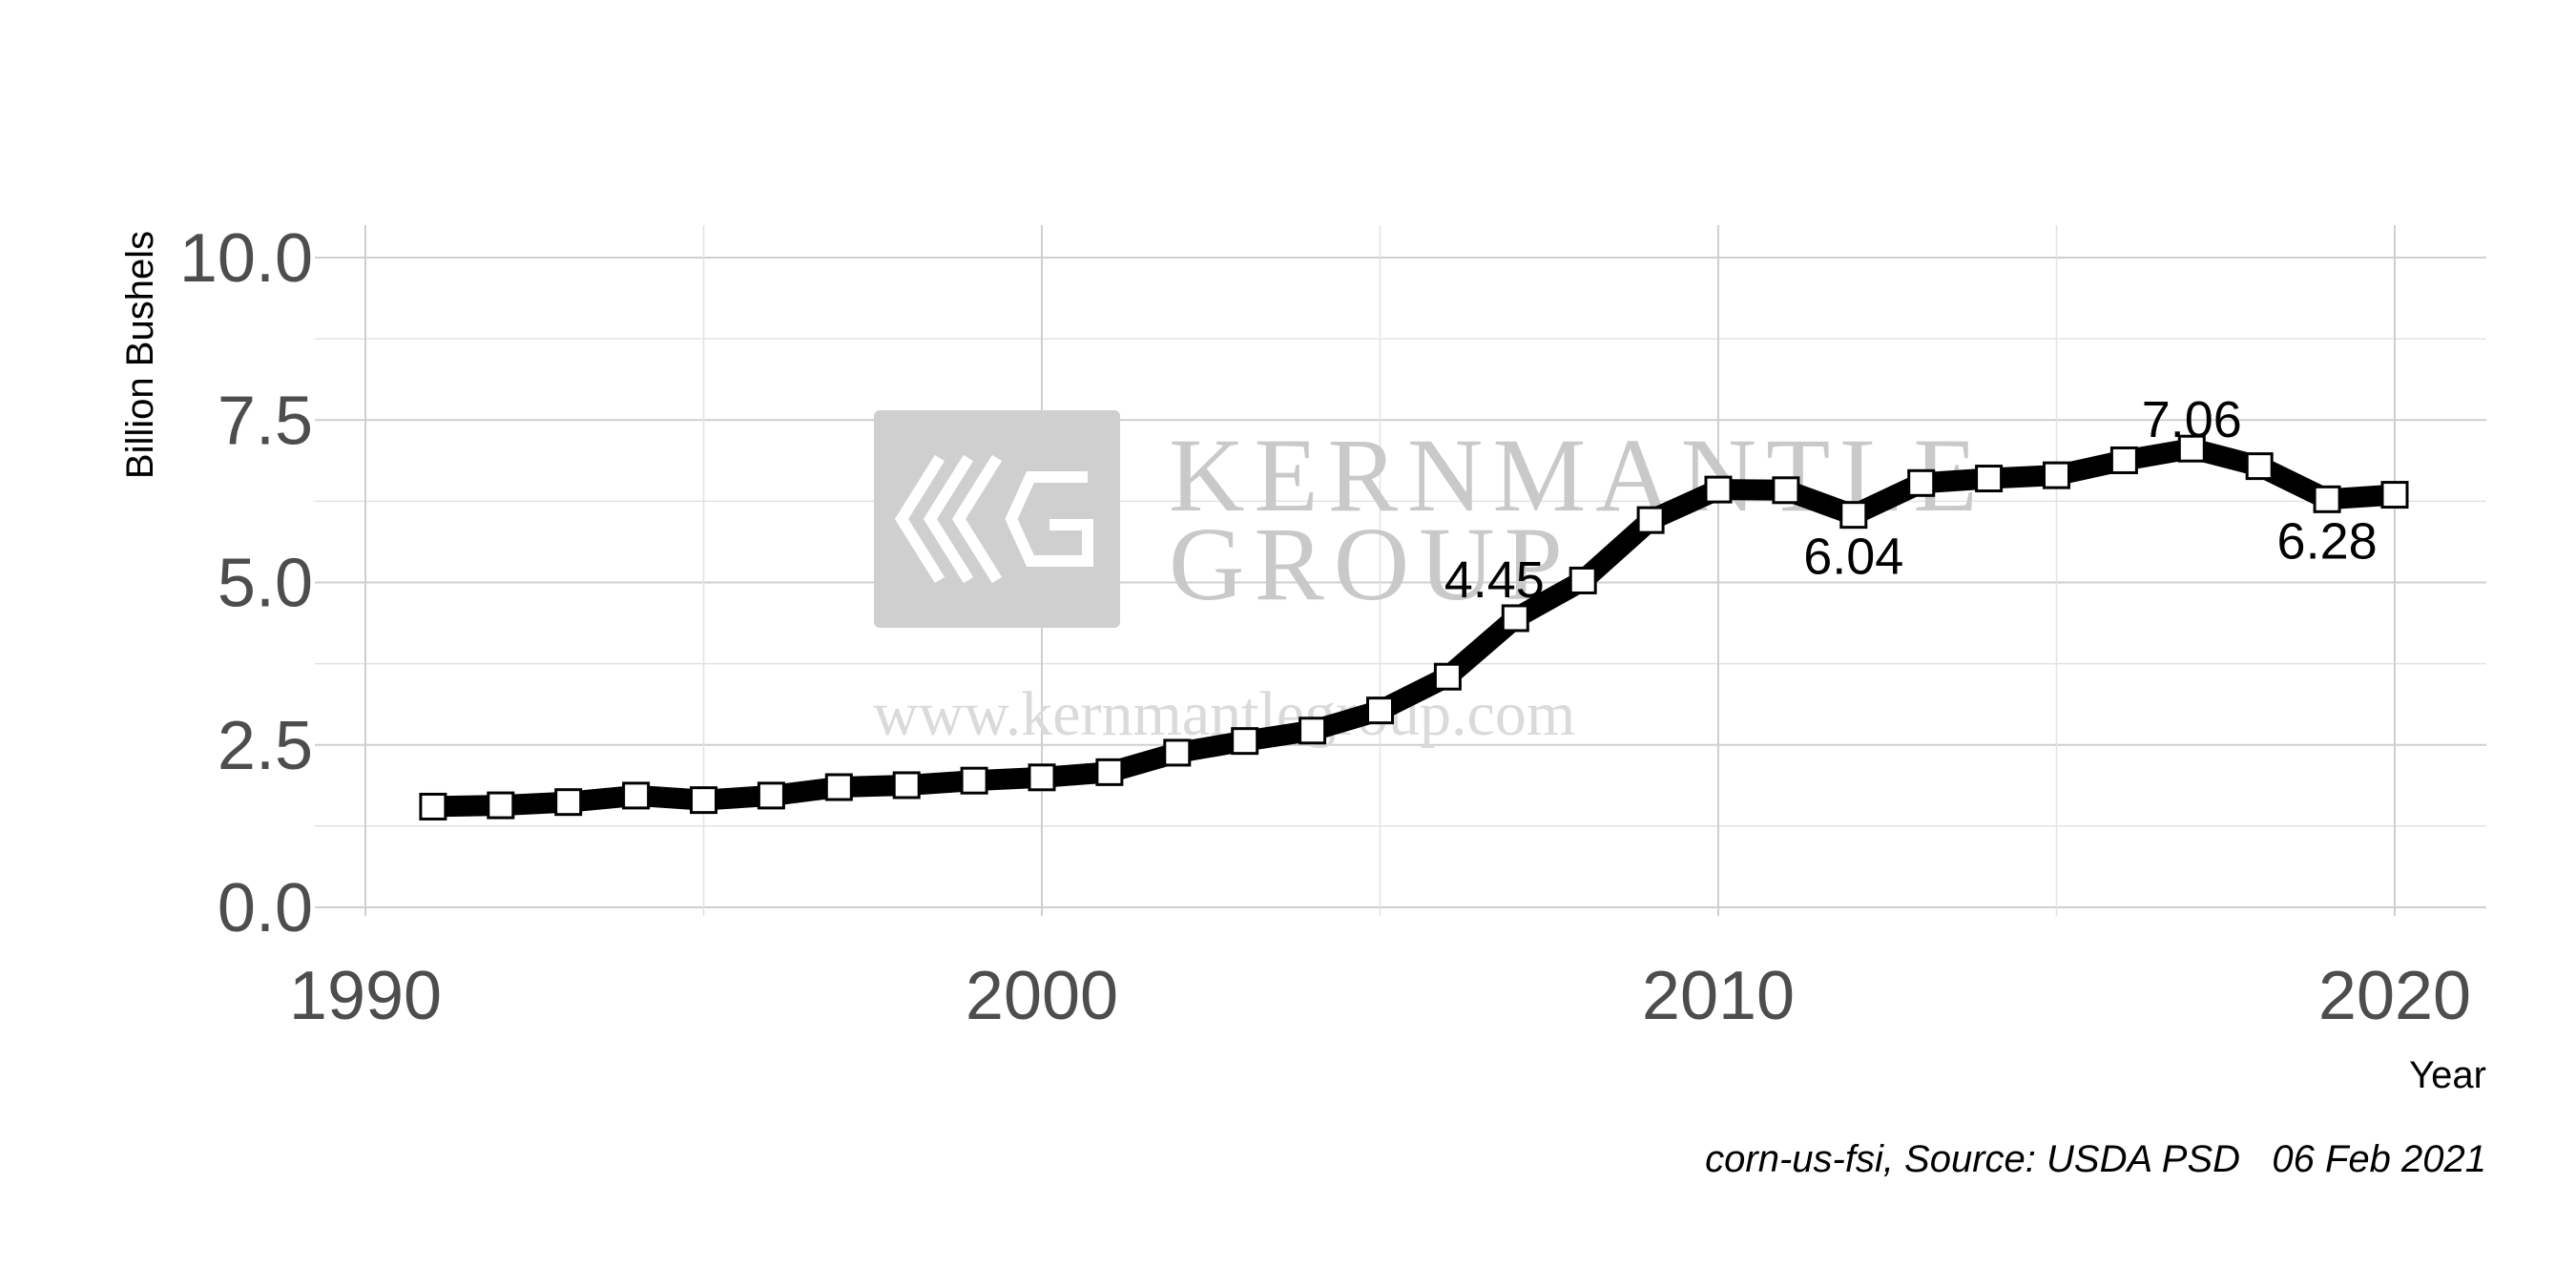  I want to click on watermark-logo-icon, so click(993, 519).